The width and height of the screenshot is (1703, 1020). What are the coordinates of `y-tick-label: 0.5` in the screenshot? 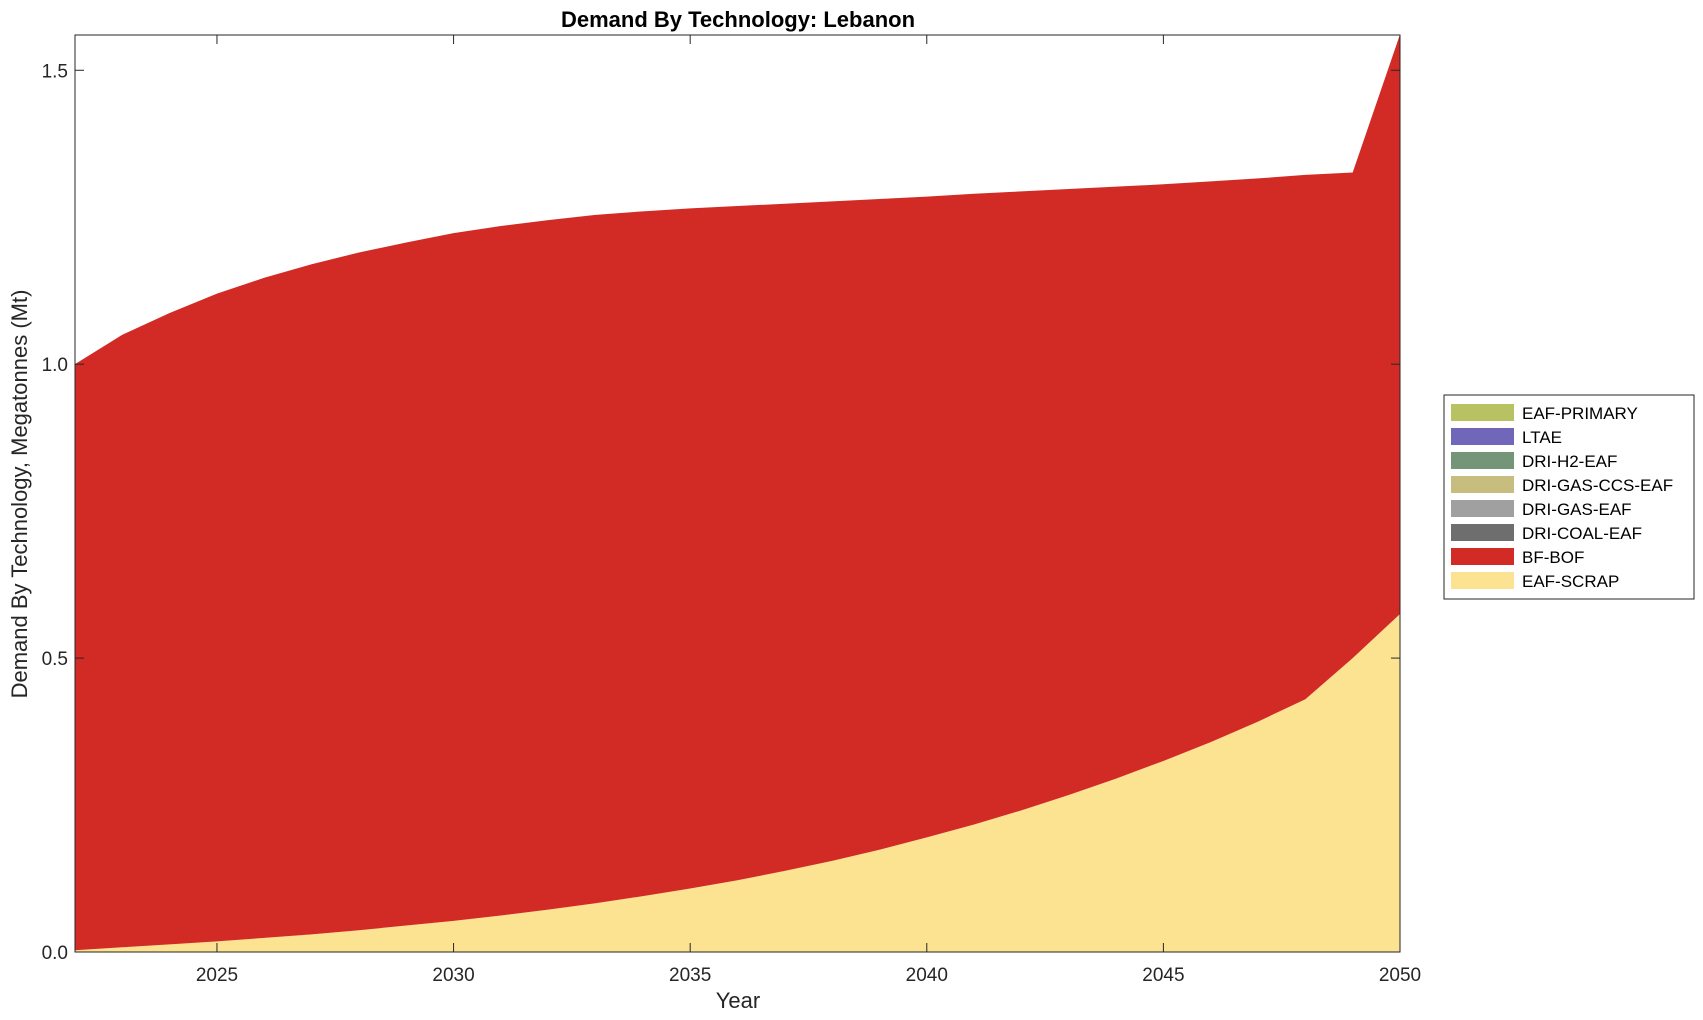 It's located at (55, 659).